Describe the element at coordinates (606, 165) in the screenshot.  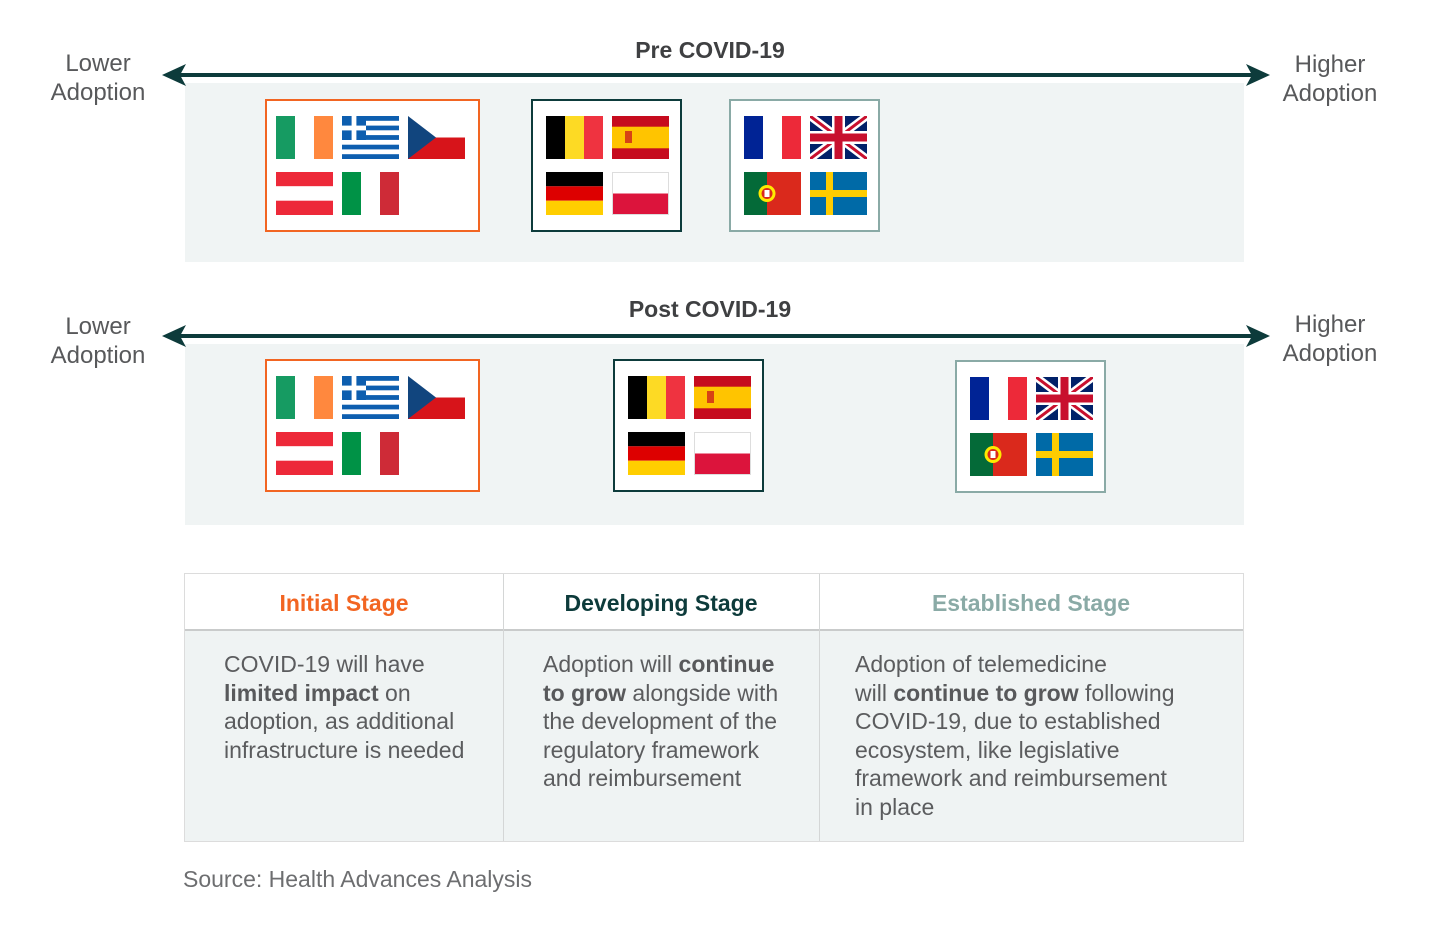
I see `pre-developing-stage-group` at that location.